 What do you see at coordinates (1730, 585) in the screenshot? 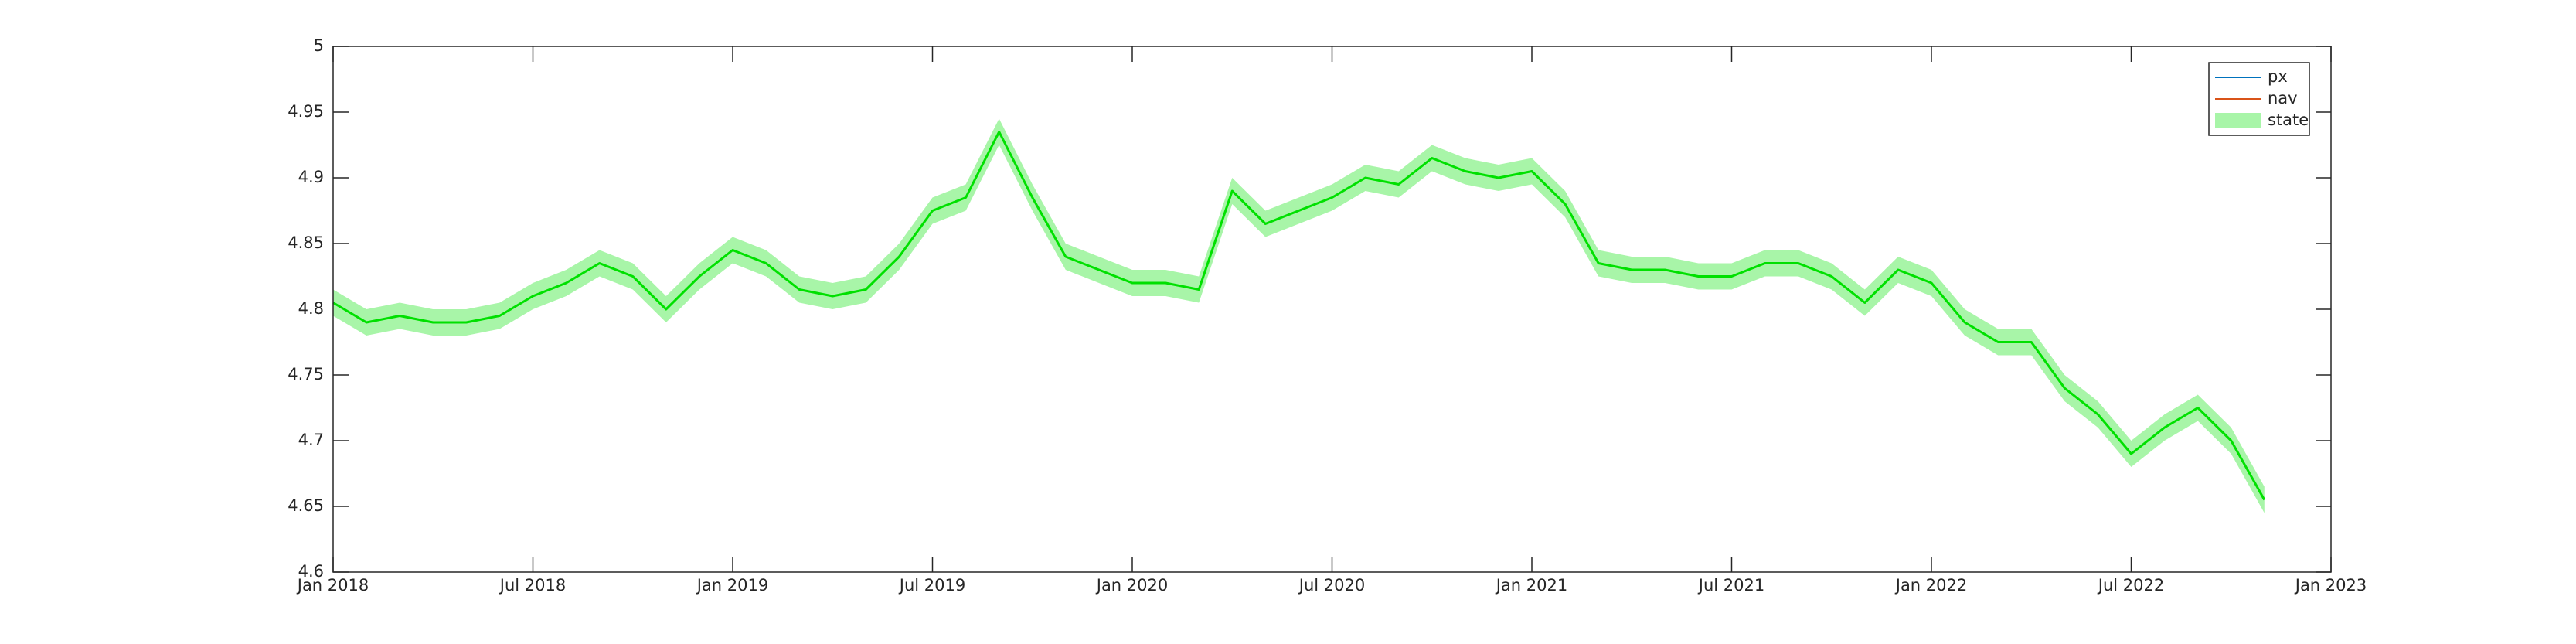
I see `x-tick-label: Jul 2021` at bounding box center [1730, 585].